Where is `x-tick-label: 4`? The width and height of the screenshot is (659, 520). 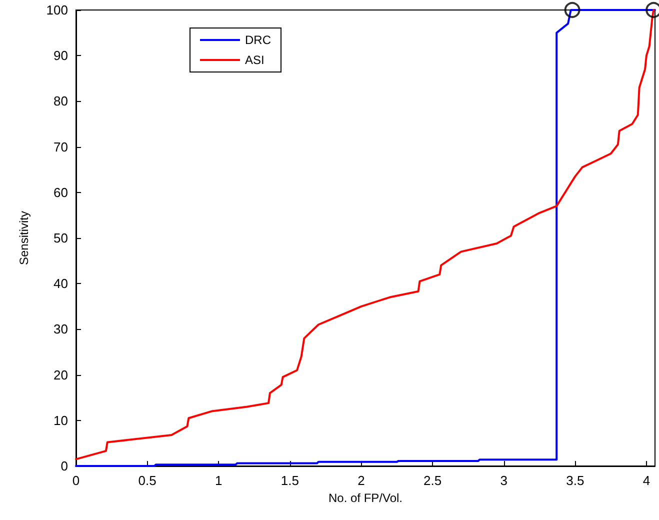
x-tick-label: 4 is located at coordinates (646, 480).